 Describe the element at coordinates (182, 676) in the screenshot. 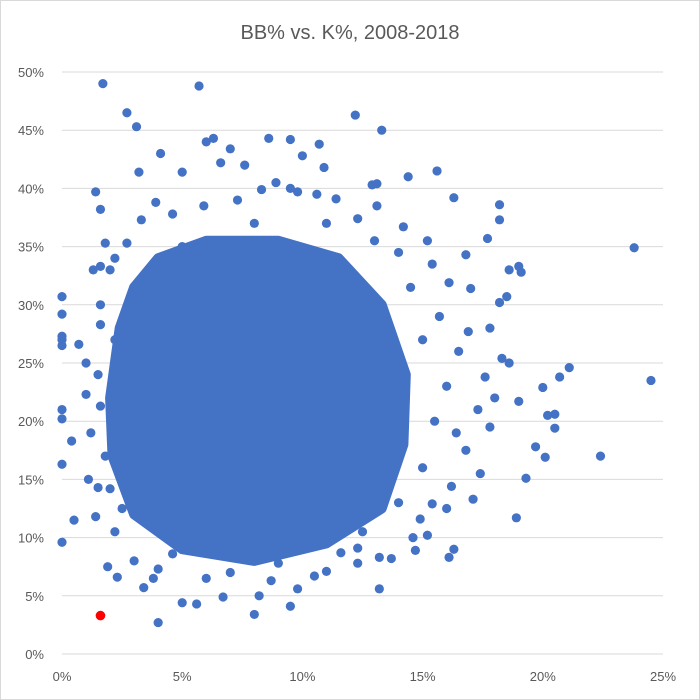

I see `x-tick-label: 5%` at that location.